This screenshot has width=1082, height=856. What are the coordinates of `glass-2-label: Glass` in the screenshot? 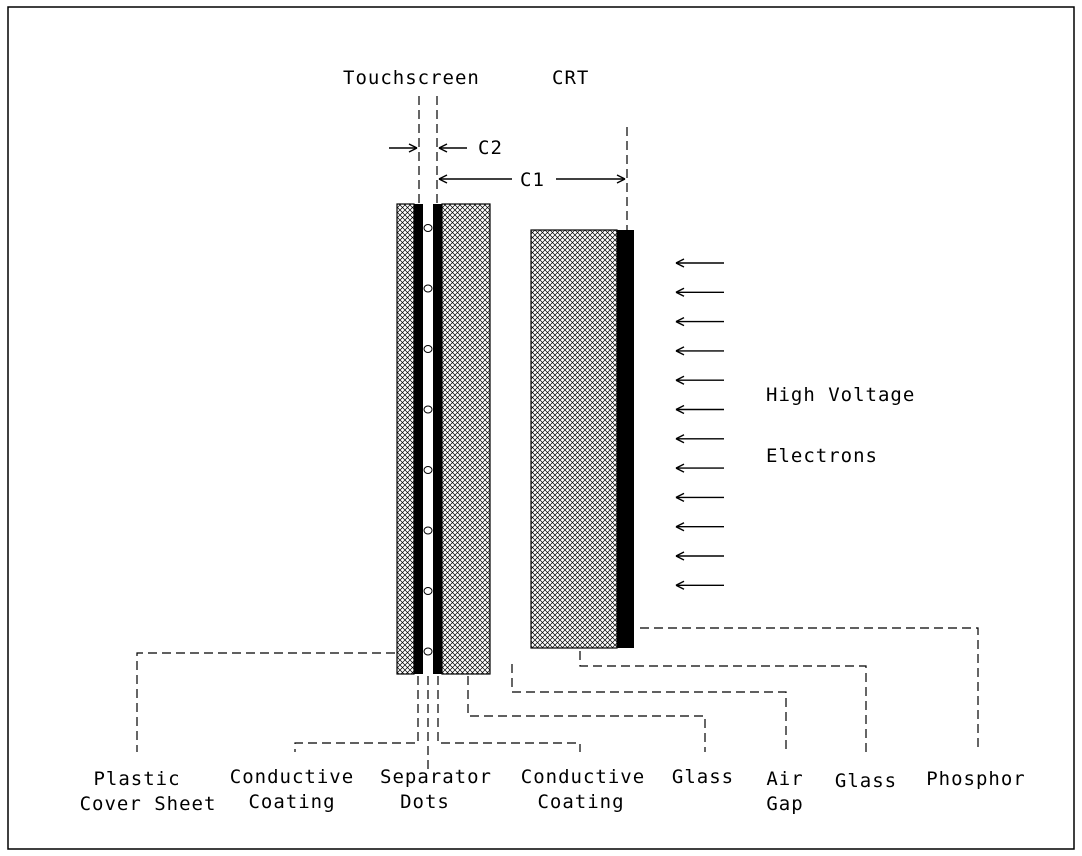 It's located at (866, 781).